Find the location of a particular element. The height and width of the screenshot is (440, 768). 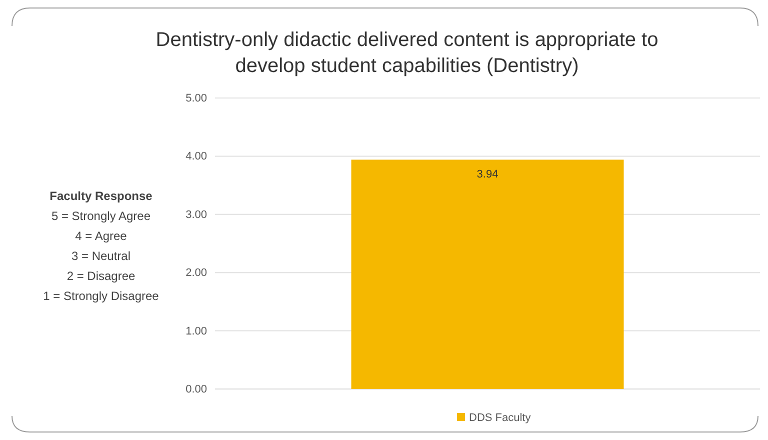

y-tick-label: 4.00 is located at coordinates (196, 156).